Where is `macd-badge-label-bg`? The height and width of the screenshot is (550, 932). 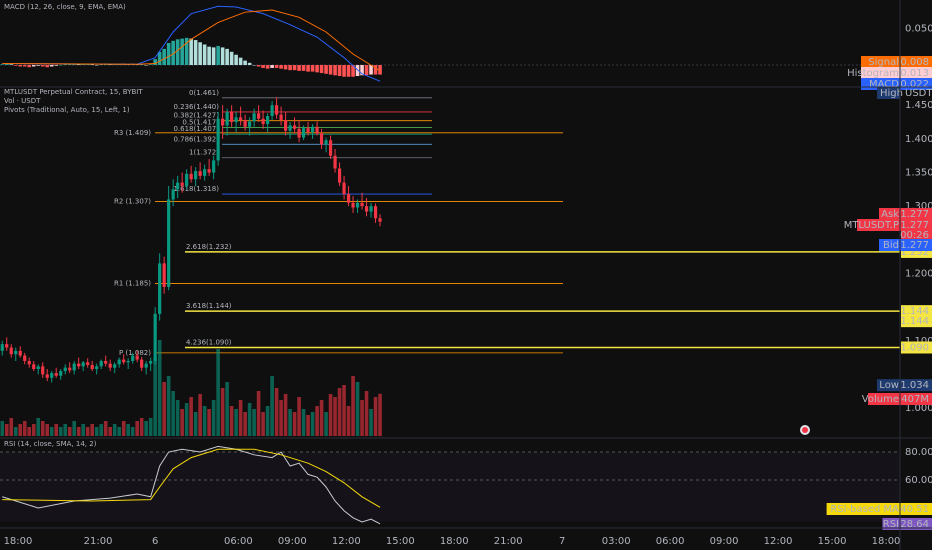 macd-badge-label-bg is located at coordinates (881, 73).